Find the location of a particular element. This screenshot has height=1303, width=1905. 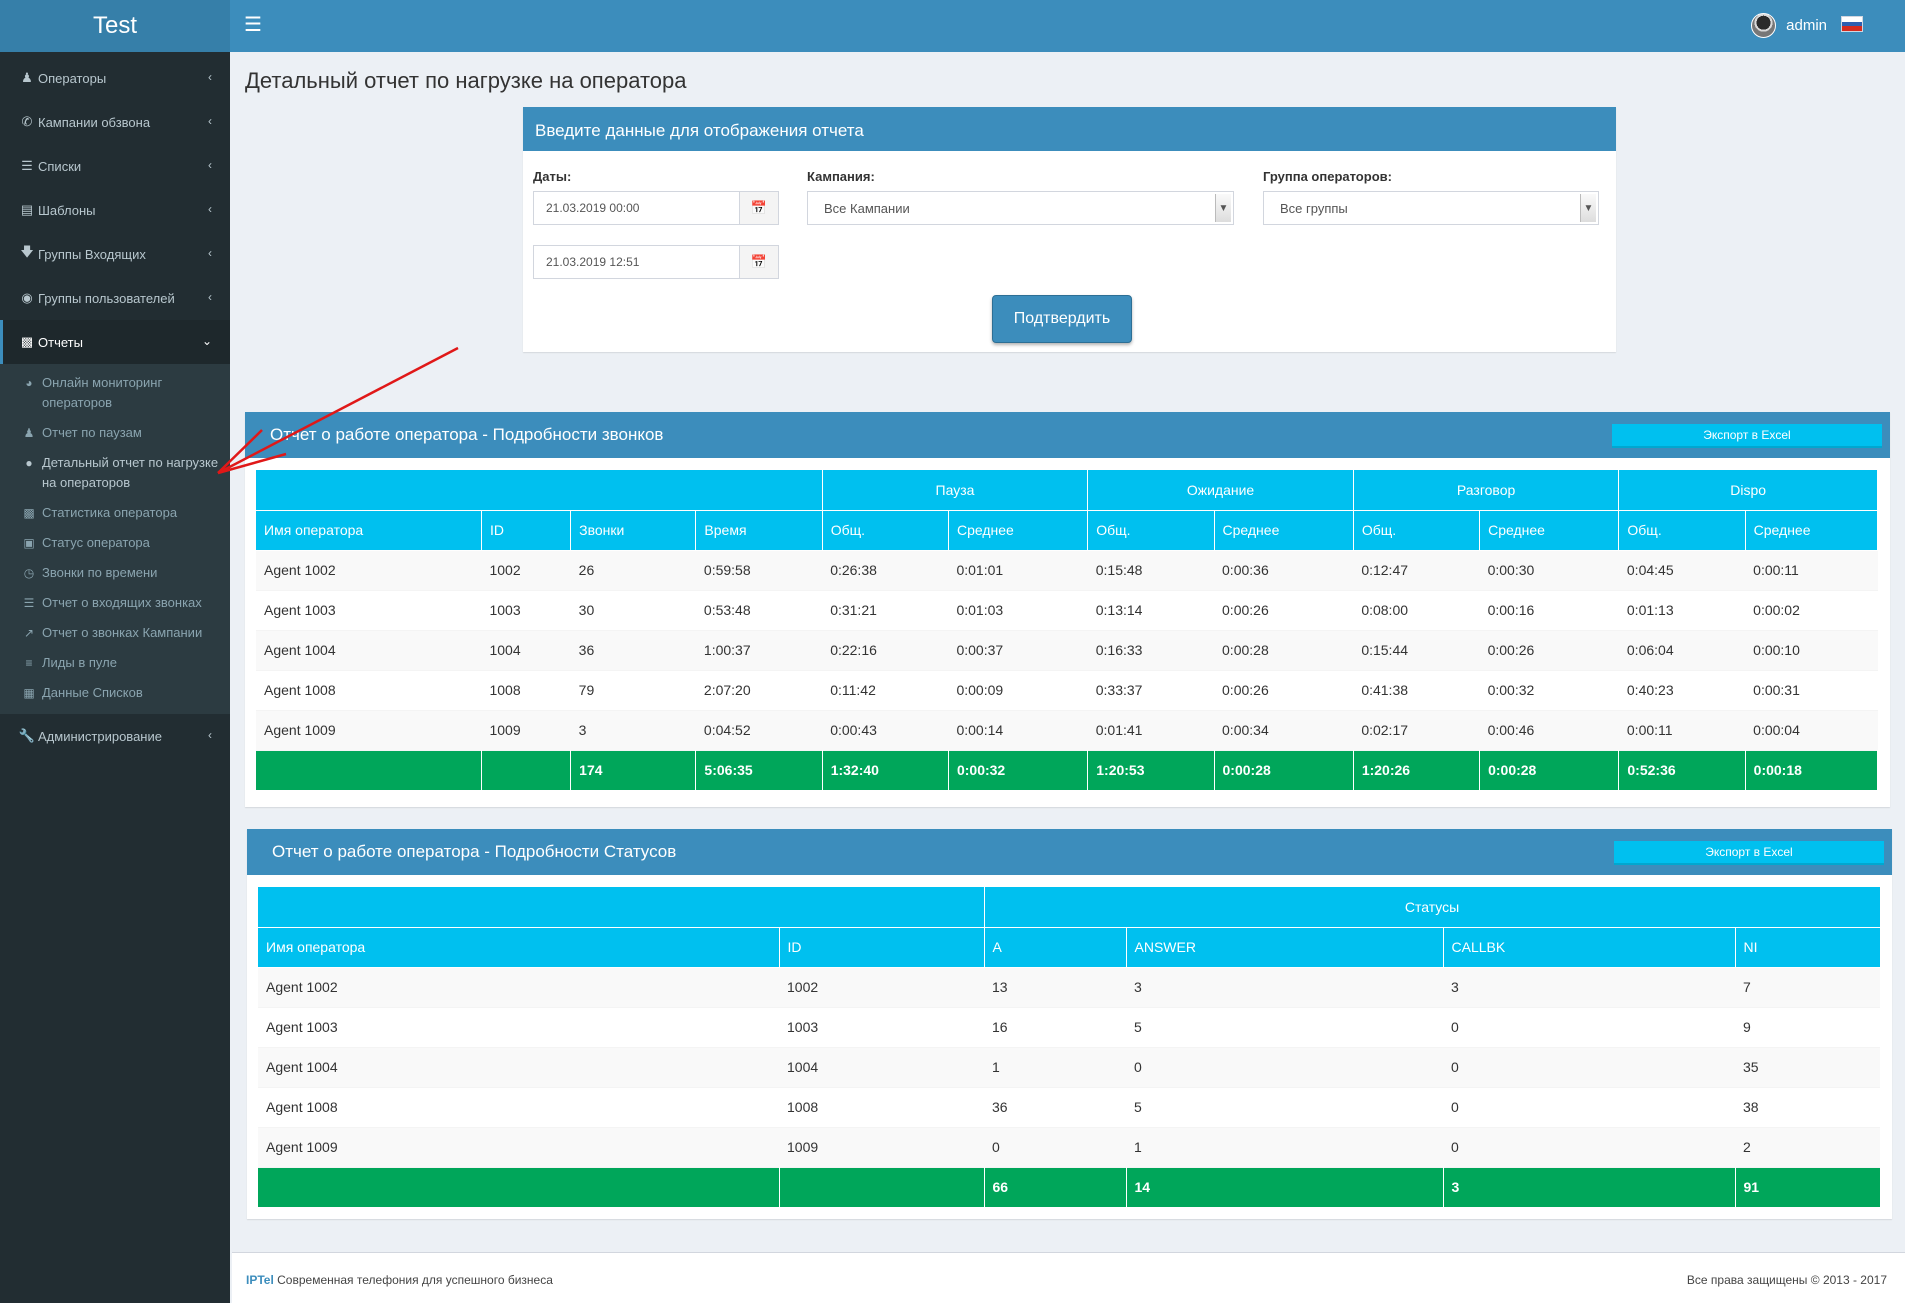

operator-group-select-value: Все группы is located at coordinates (1314, 208).